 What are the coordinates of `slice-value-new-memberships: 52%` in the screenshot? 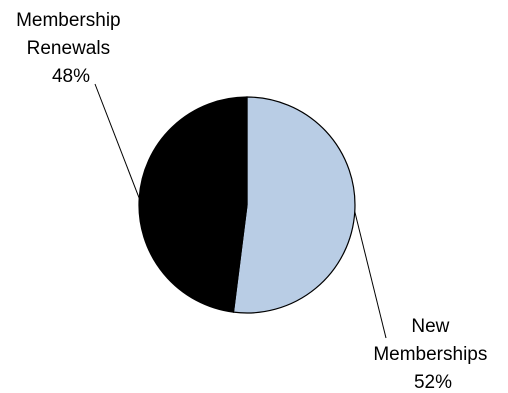 It's located at (433, 382).